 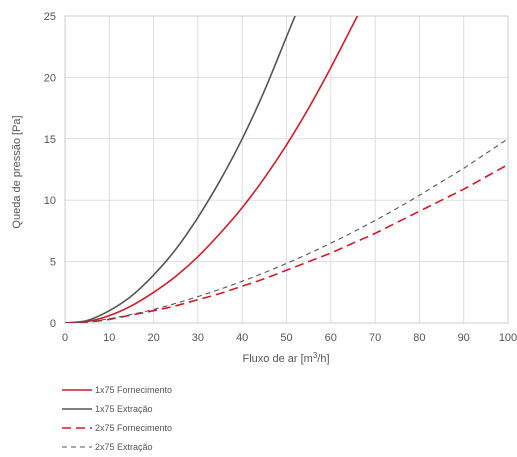 What do you see at coordinates (17, 171) in the screenshot?
I see `y-axis-label: Queda de pressão [Pa]` at bounding box center [17, 171].